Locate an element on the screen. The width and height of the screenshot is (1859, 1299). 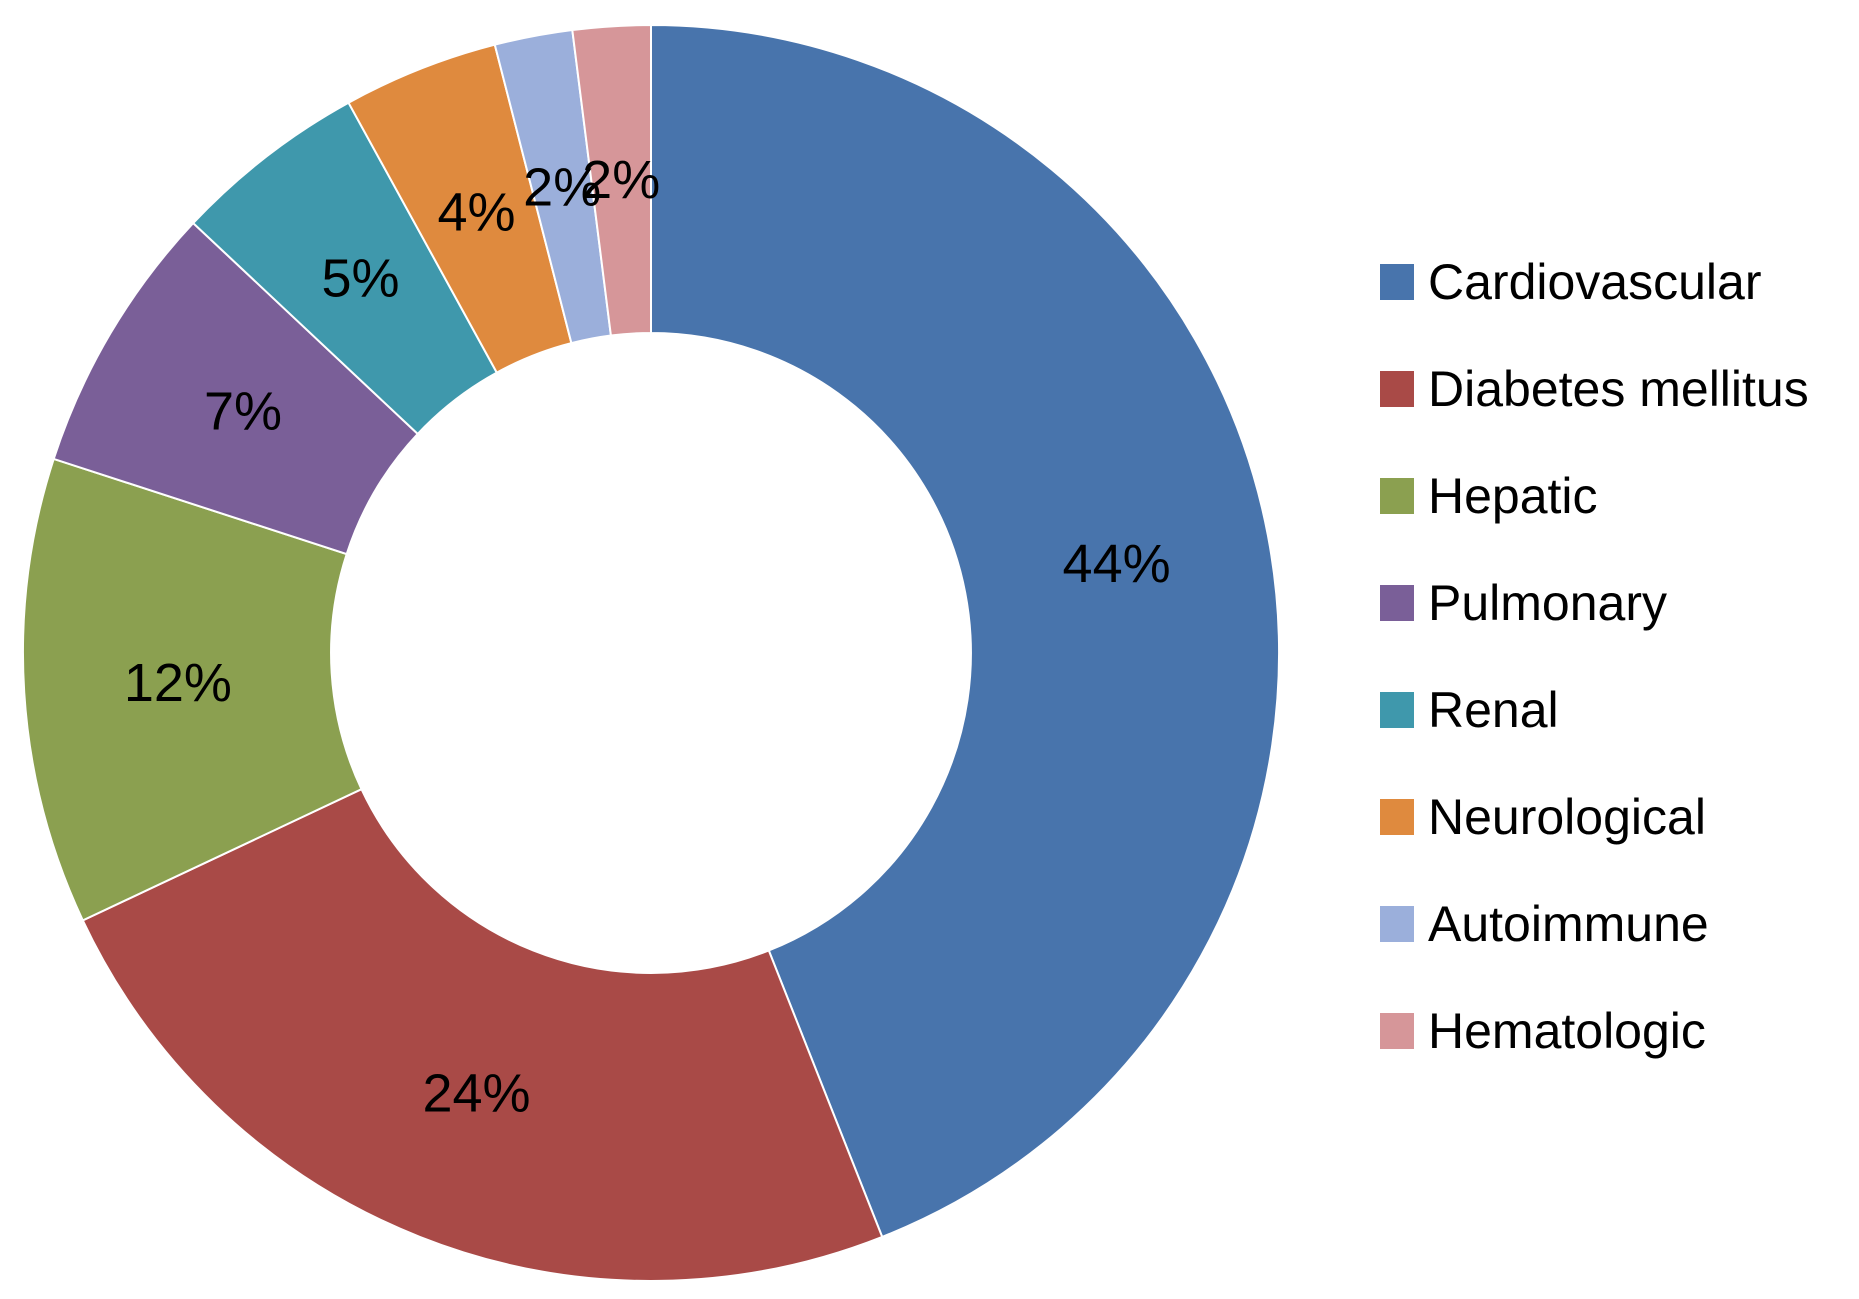
legend-label-neurological: Neurological is located at coordinates (1567, 816).